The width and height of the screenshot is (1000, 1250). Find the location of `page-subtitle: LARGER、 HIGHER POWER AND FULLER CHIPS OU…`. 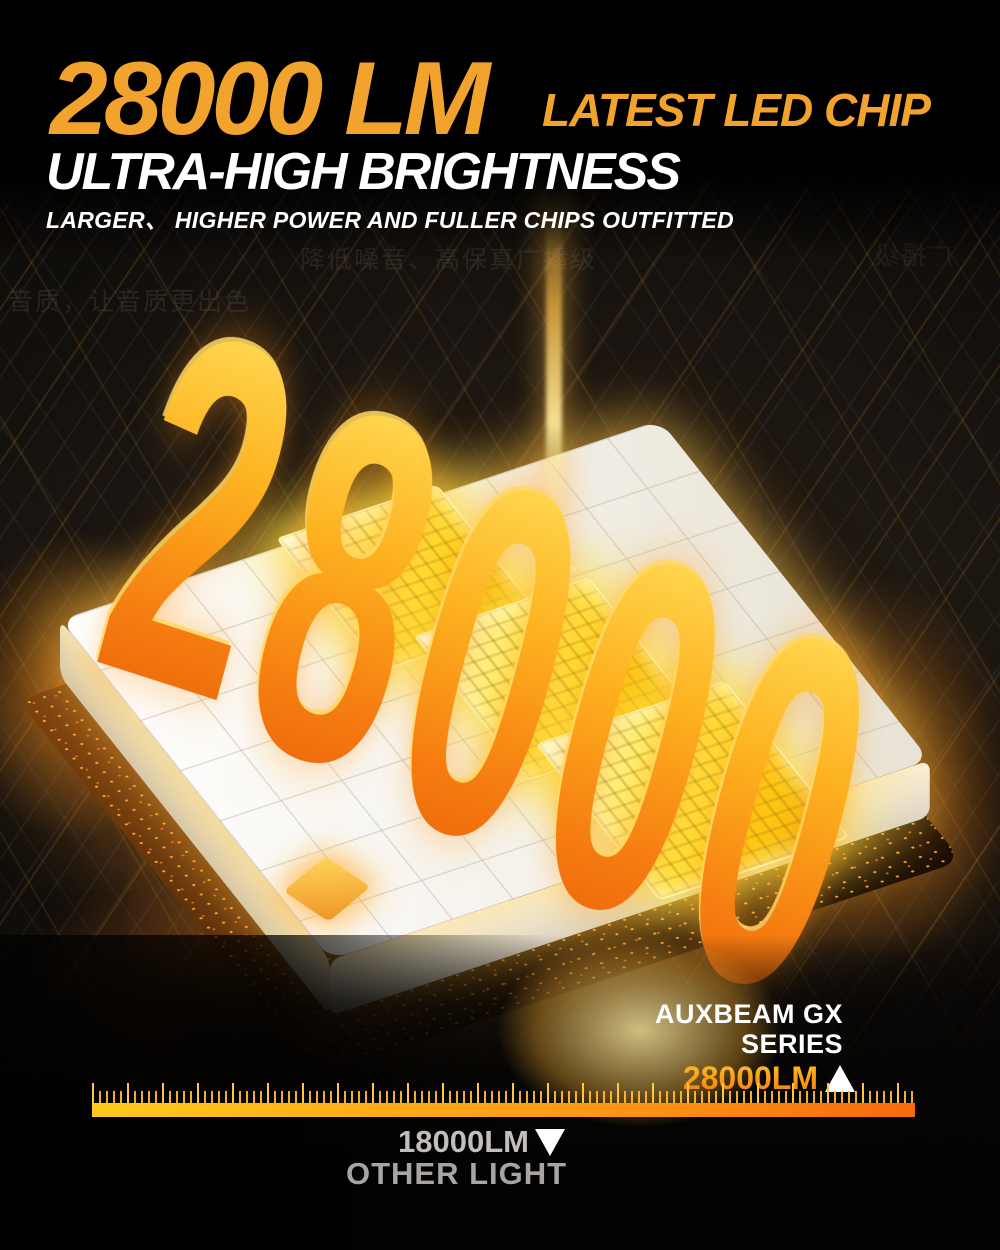

page-subtitle: LARGER、 HIGHER POWER AND FULLER CHIPS OU… is located at coordinates (390, 220).